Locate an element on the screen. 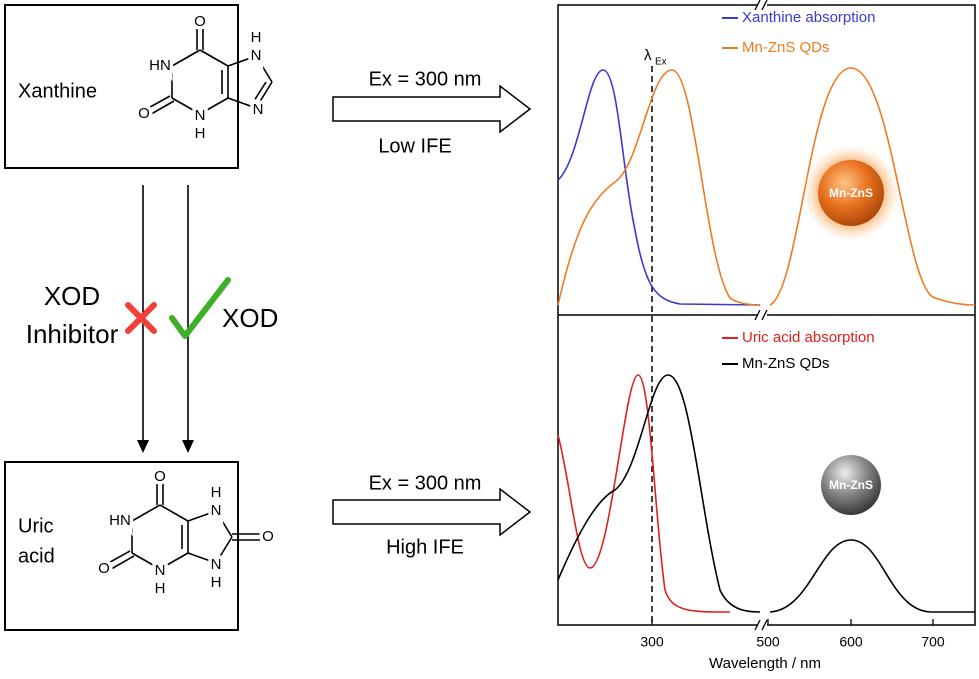 Image resolution: width=979 pixels, height=679 pixels. cross-mark is located at coordinates (141, 318).